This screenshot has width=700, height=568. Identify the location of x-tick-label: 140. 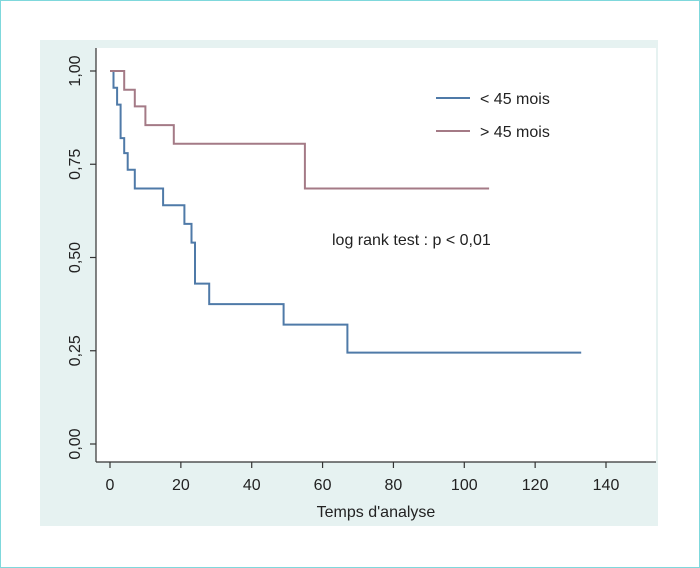
(606, 485).